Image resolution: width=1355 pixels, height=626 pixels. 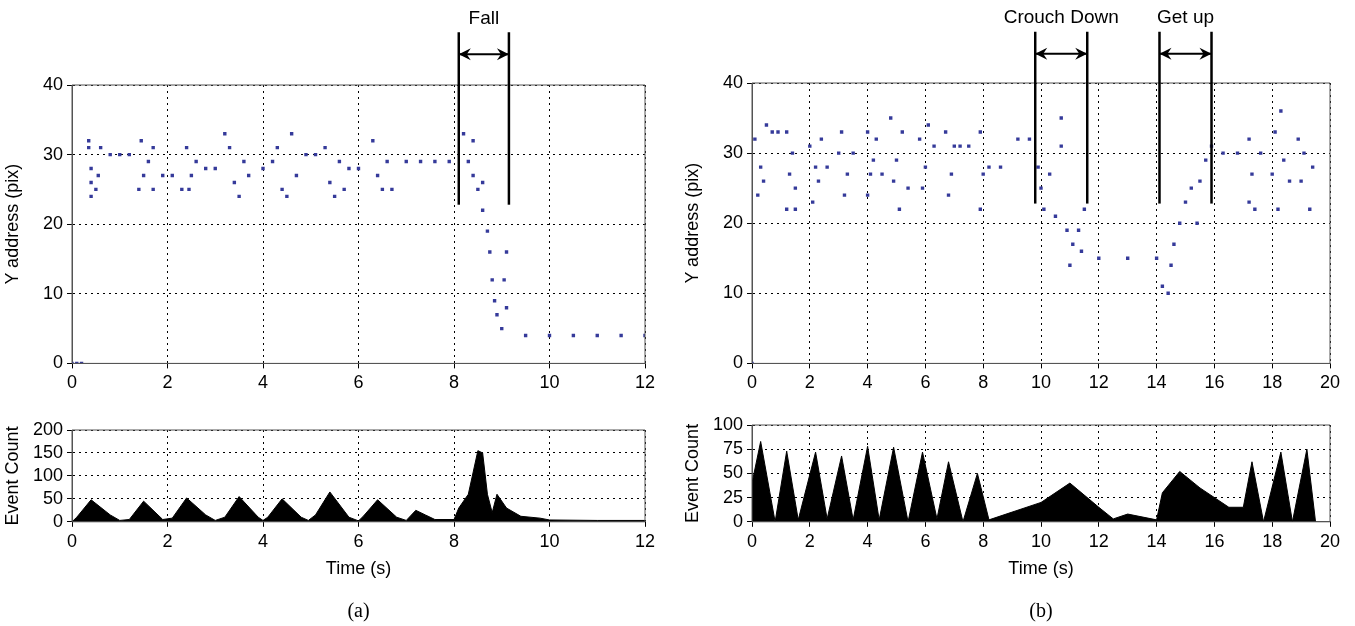 I want to click on y-tick-label: 200, so click(x=47, y=428).